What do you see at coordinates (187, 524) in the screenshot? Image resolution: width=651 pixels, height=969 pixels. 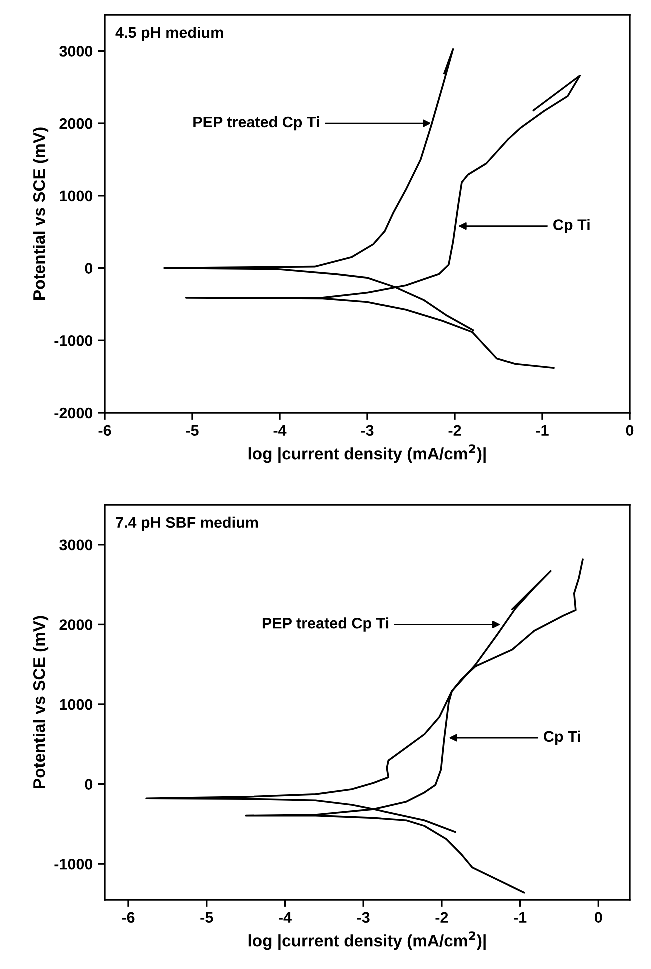 I see `text: 7.4 pH SBF medium` at bounding box center [187, 524].